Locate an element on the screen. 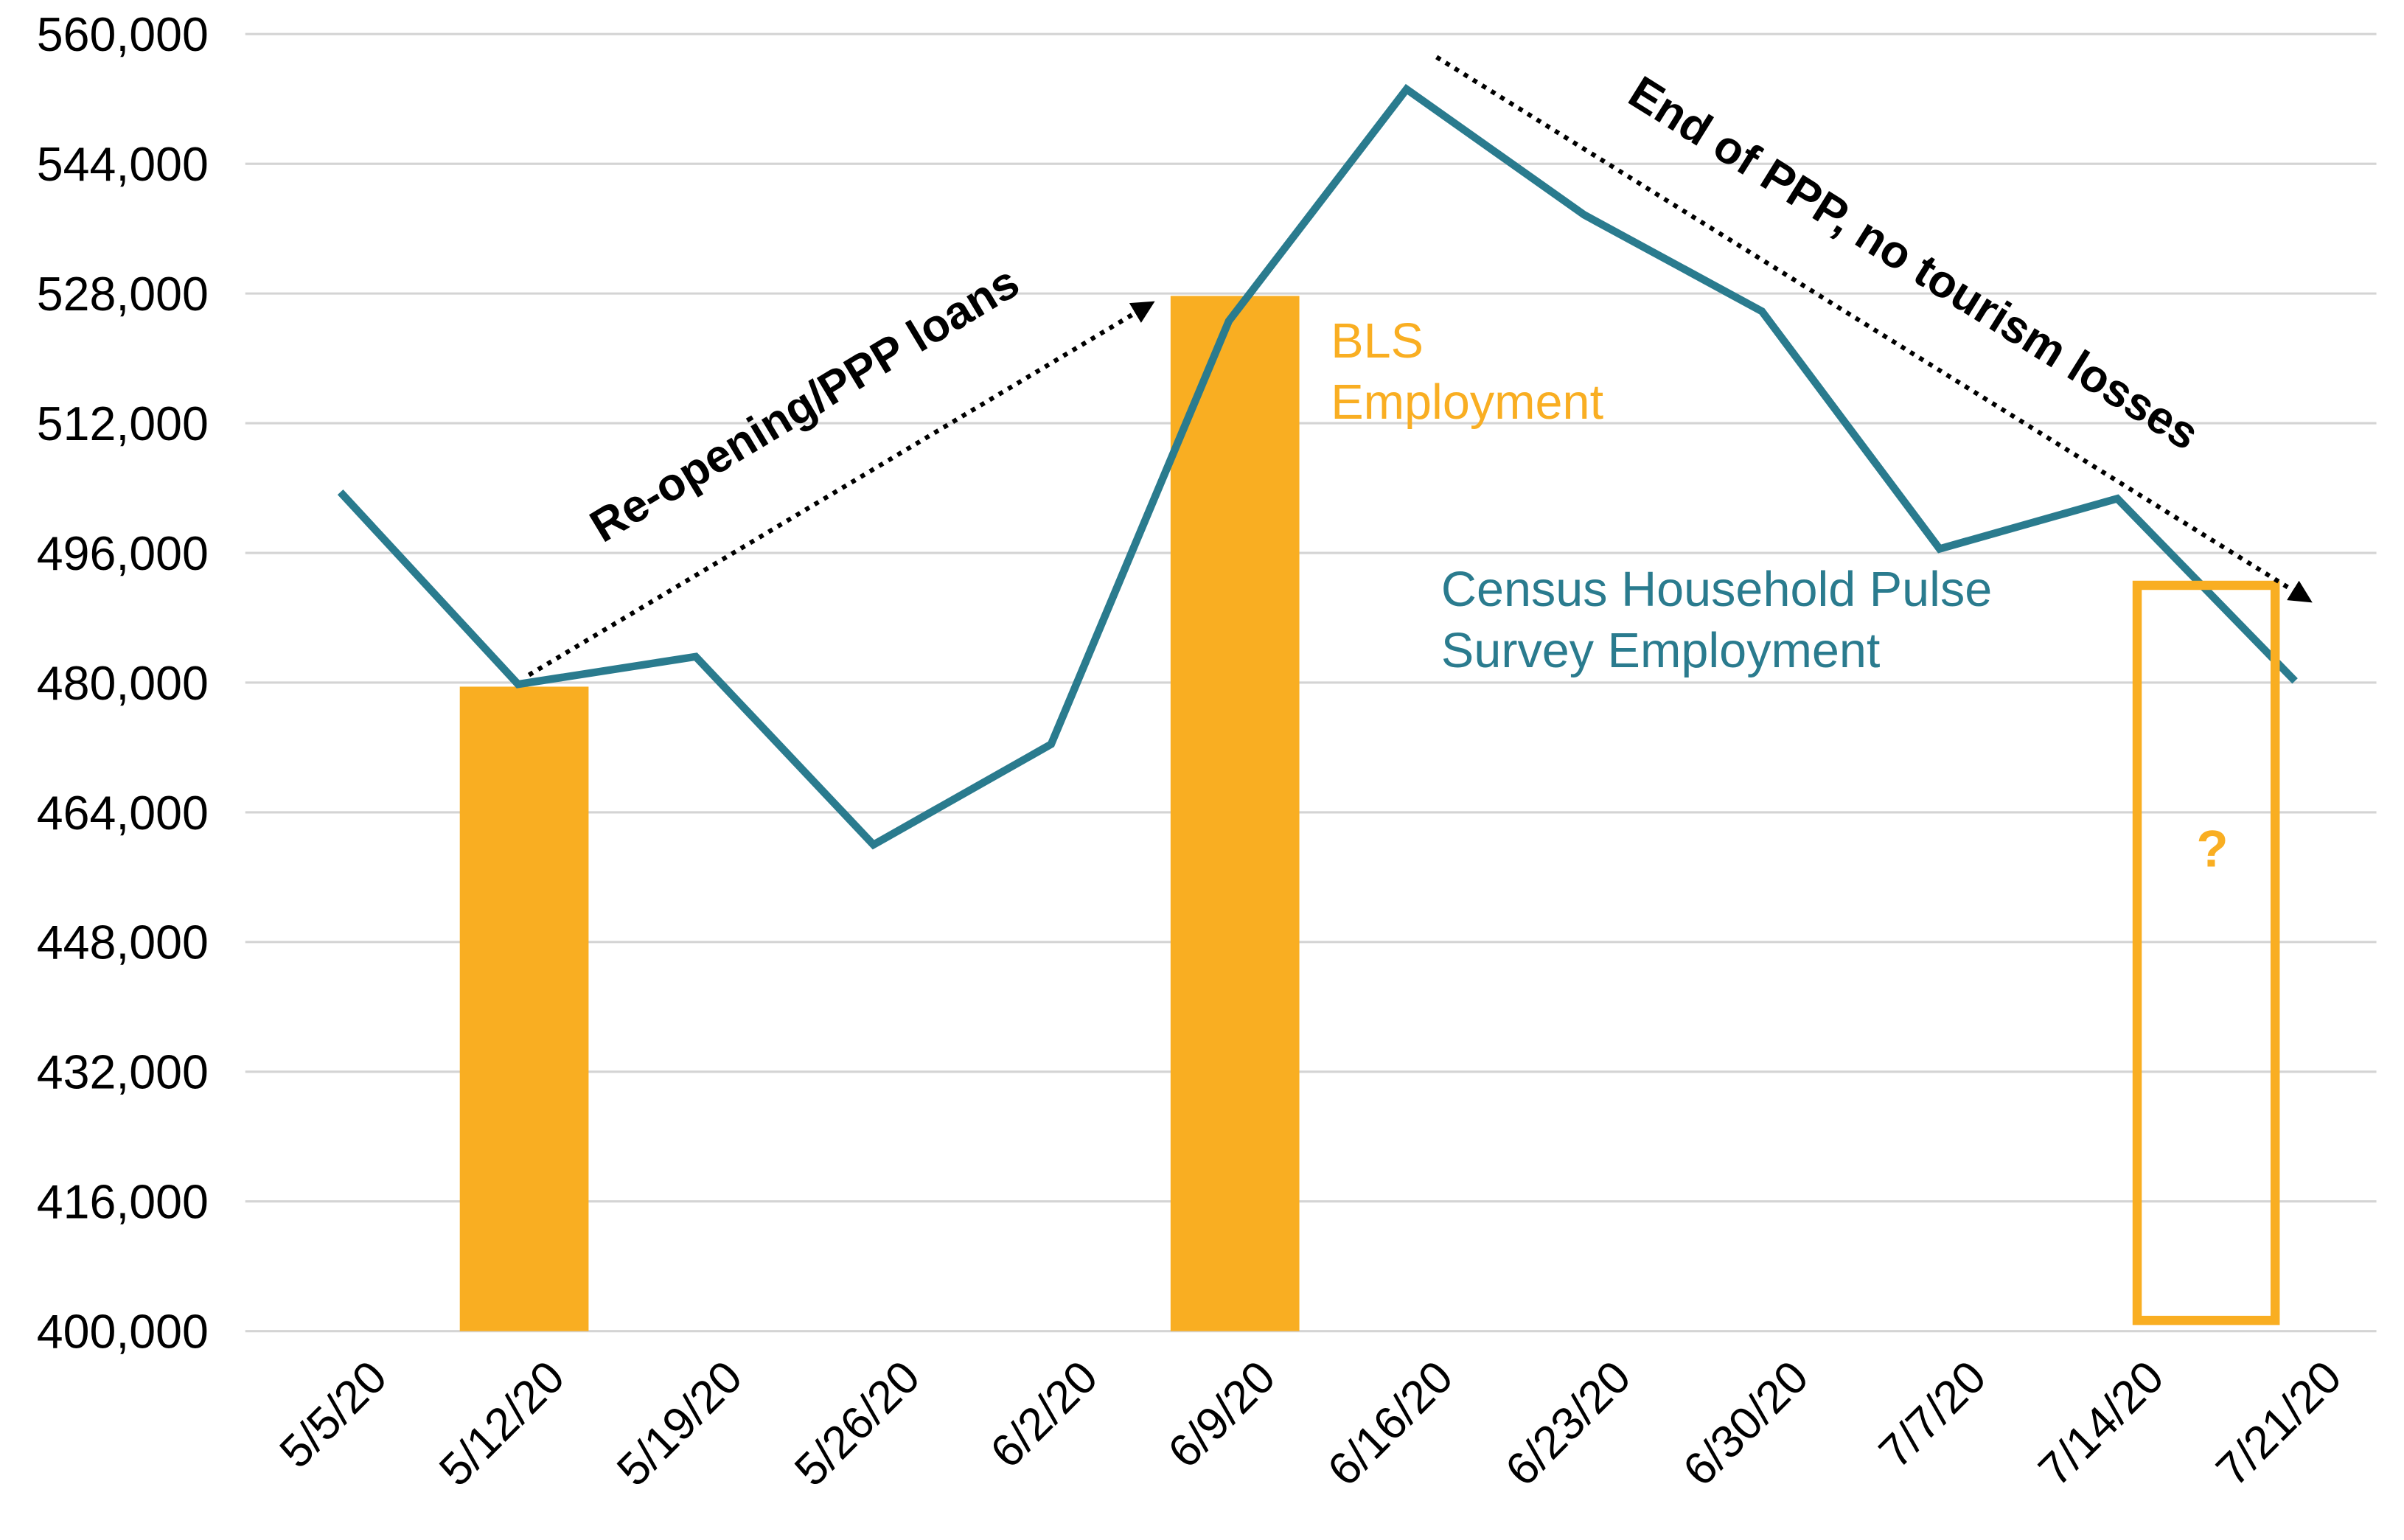 The image size is (2404, 1540). x-tick-label: 6/2/20 is located at coordinates (1044, 1414).